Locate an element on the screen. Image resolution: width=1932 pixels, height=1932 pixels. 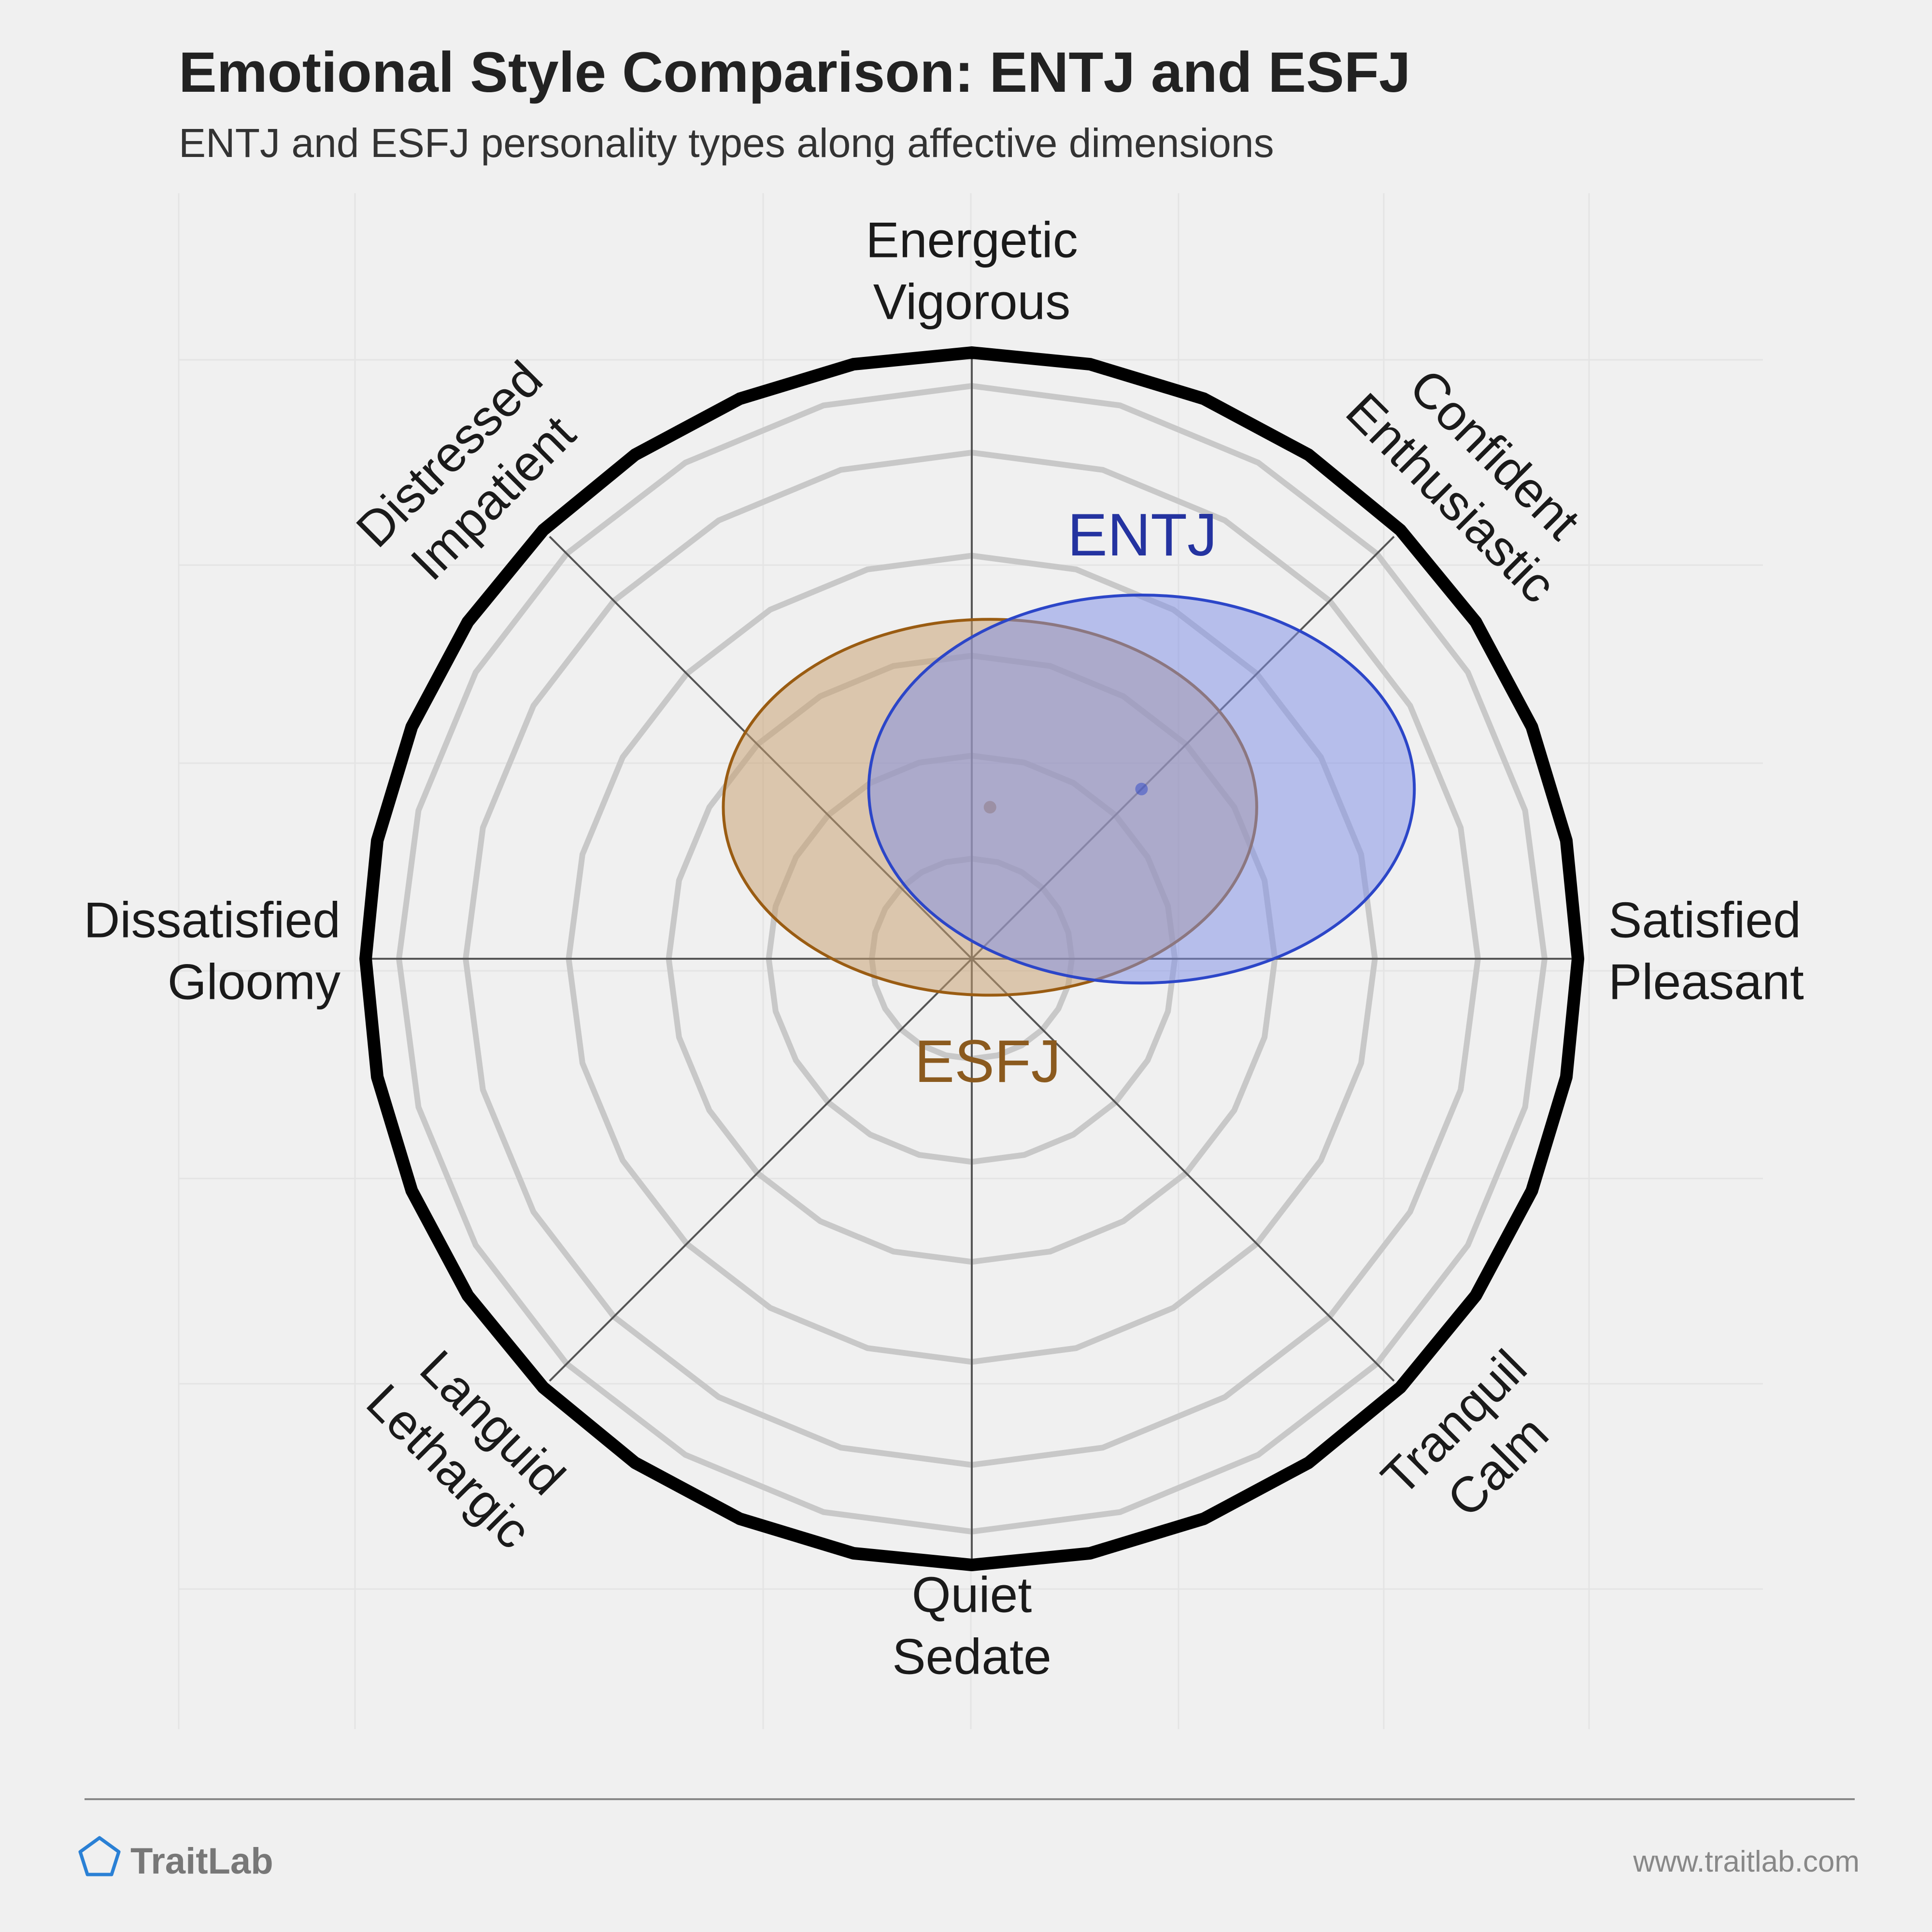
axis-label-line: Sedate is located at coordinates (971, 1657).